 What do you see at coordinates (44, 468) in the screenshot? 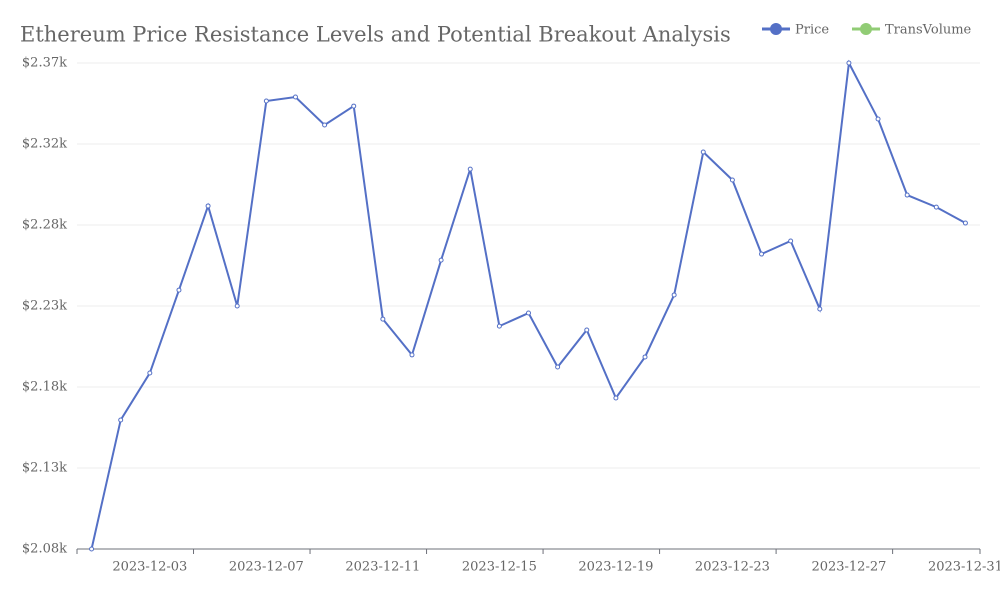
I see `y-tick-label: $2.13k` at bounding box center [44, 468].